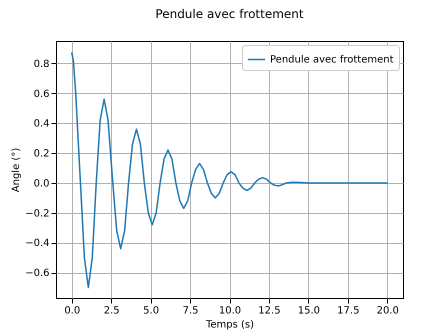  I want to click on x-tick-label: 2.5, so click(112, 311).